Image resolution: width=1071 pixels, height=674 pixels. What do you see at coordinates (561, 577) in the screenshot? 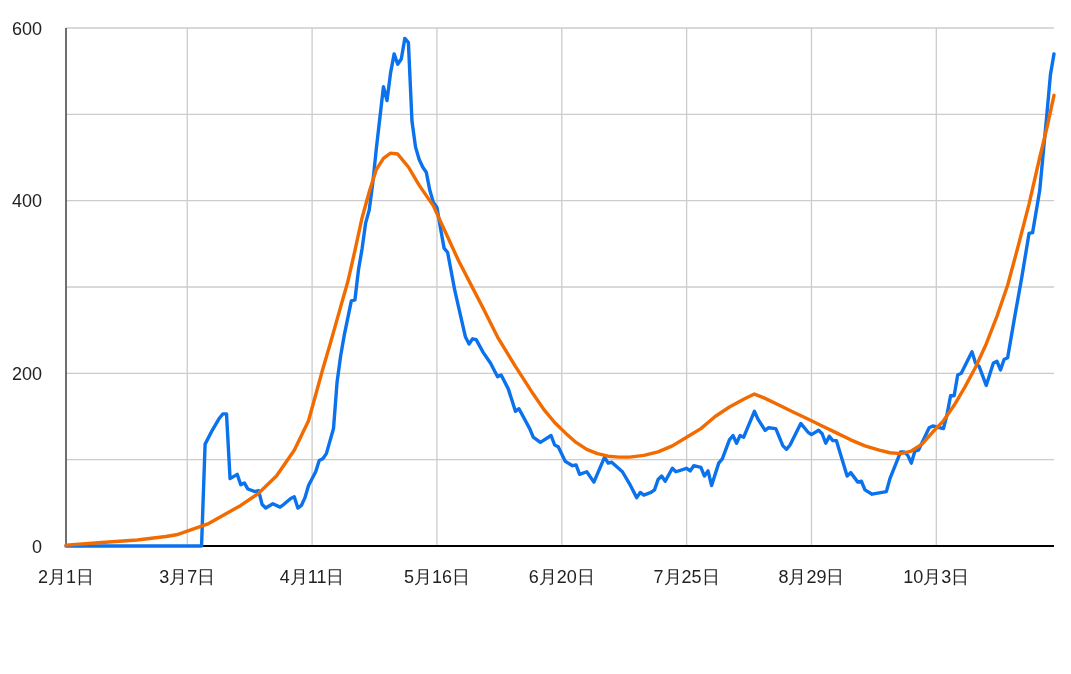
I see `x-tick-label: 6月20日` at bounding box center [561, 577].